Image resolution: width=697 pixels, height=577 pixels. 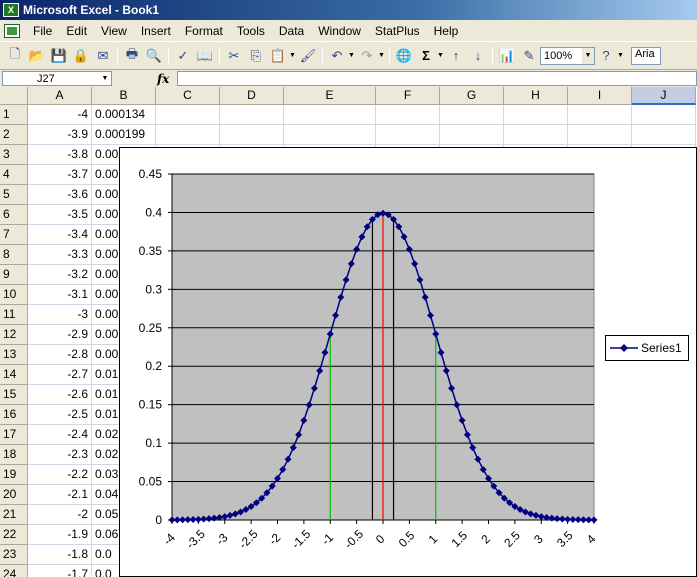 I want to click on font-select: Aria, so click(x=646, y=55).